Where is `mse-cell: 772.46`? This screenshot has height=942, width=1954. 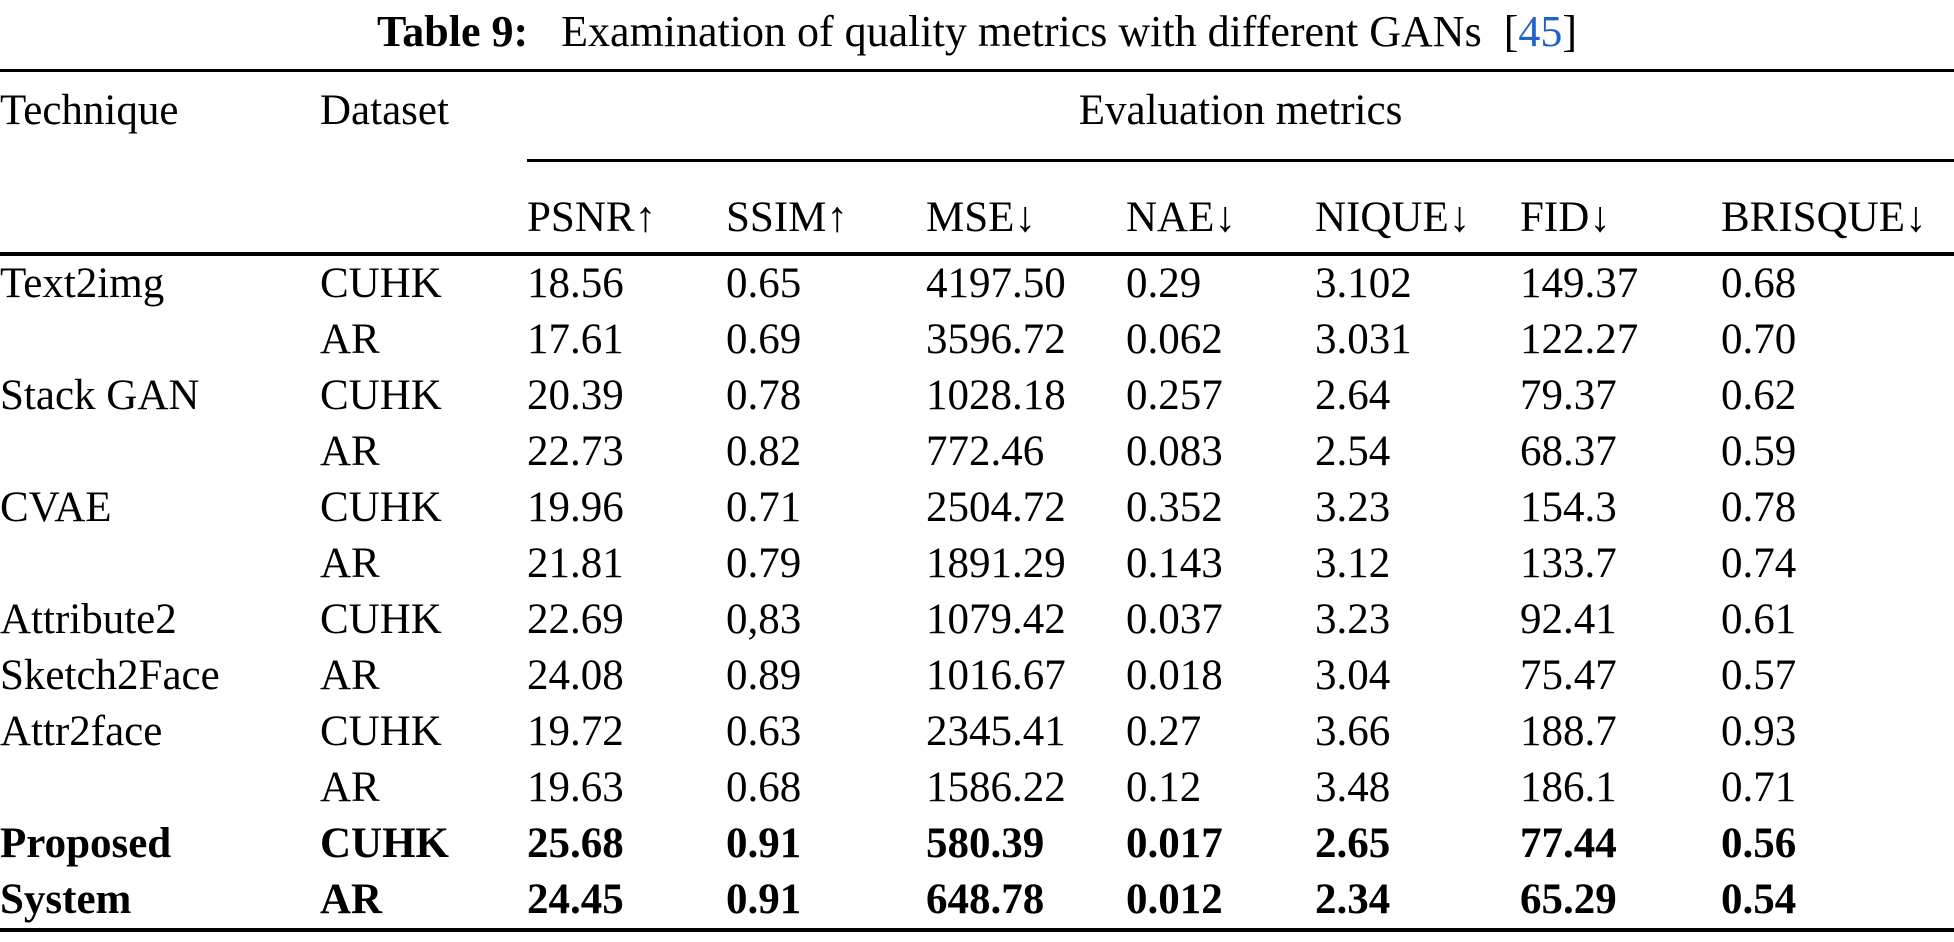 mse-cell: 772.46 is located at coordinates (985, 451).